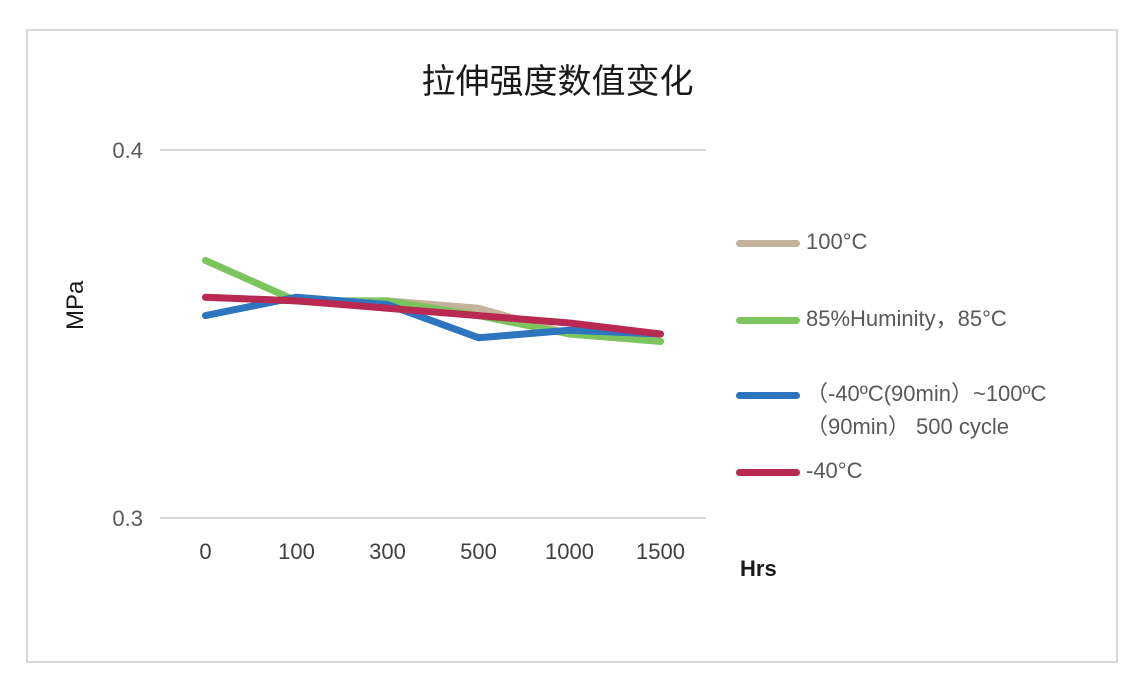 Image resolution: width=1136 pixels, height=679 pixels. What do you see at coordinates (758, 568) in the screenshot?
I see `x-axis-label: Hrs` at bounding box center [758, 568].